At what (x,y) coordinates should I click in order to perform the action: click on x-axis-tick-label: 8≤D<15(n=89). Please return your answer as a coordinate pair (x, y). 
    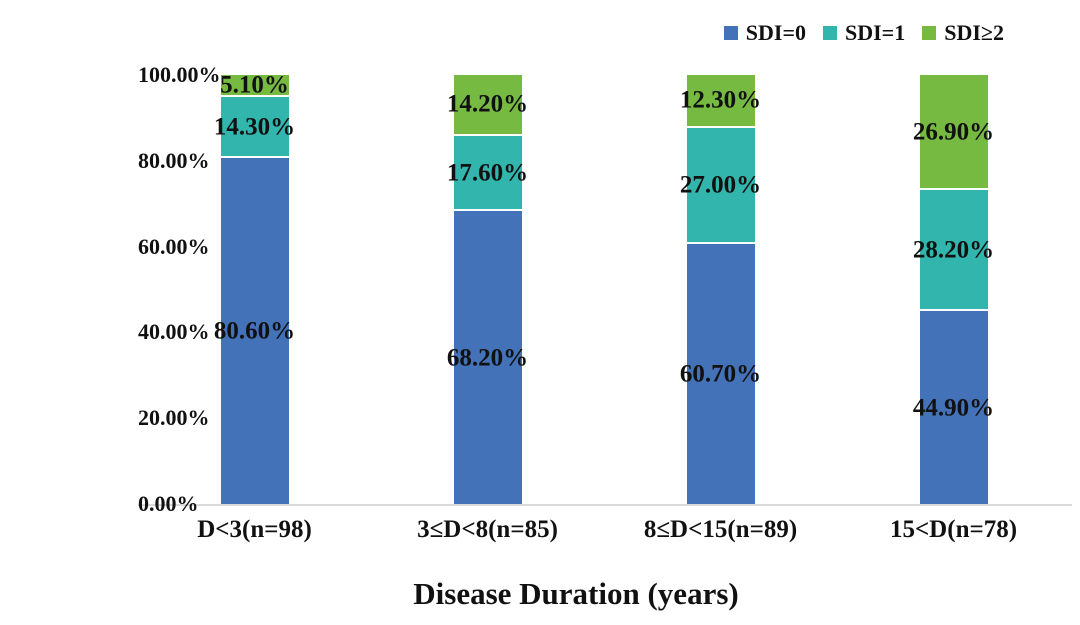
    Looking at the image, I should click on (720, 529).